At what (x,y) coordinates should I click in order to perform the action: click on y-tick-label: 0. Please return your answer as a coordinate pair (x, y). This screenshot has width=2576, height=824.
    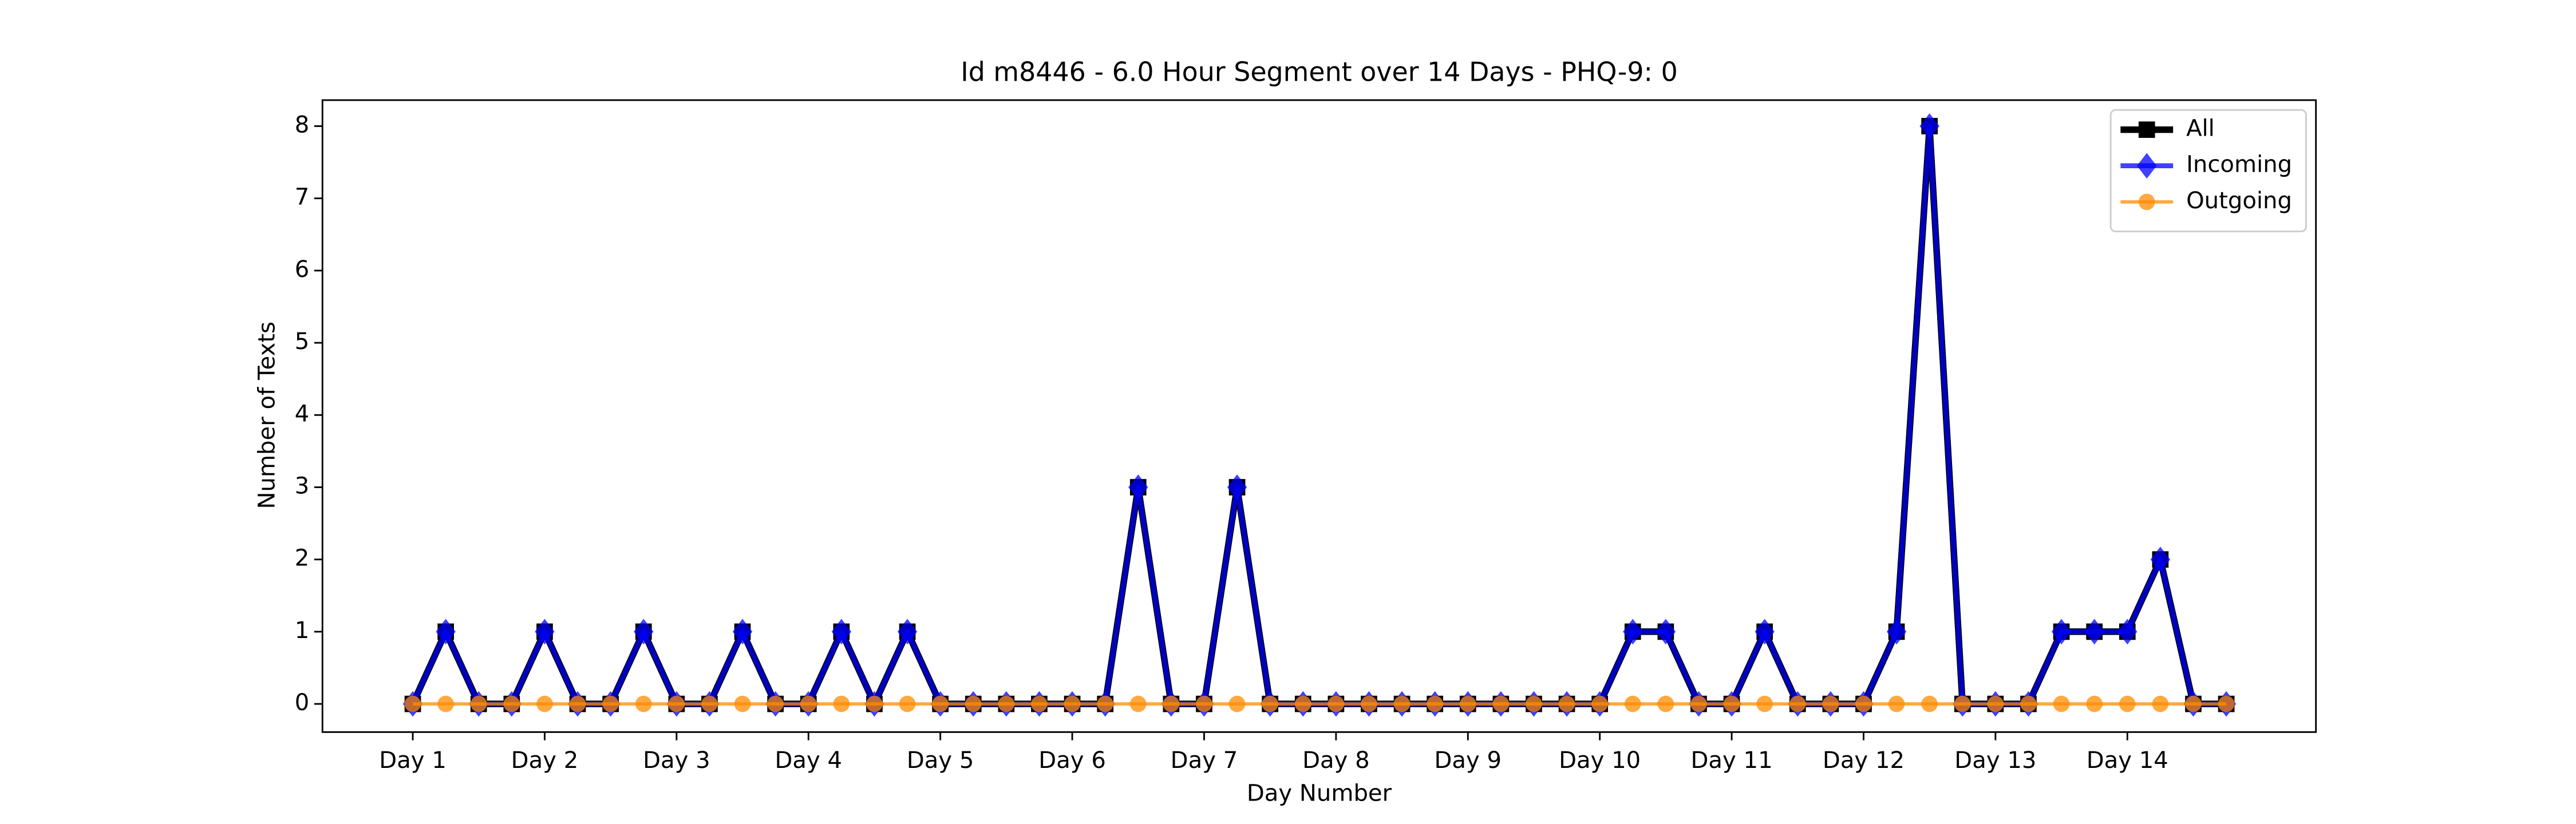
    Looking at the image, I should click on (302, 703).